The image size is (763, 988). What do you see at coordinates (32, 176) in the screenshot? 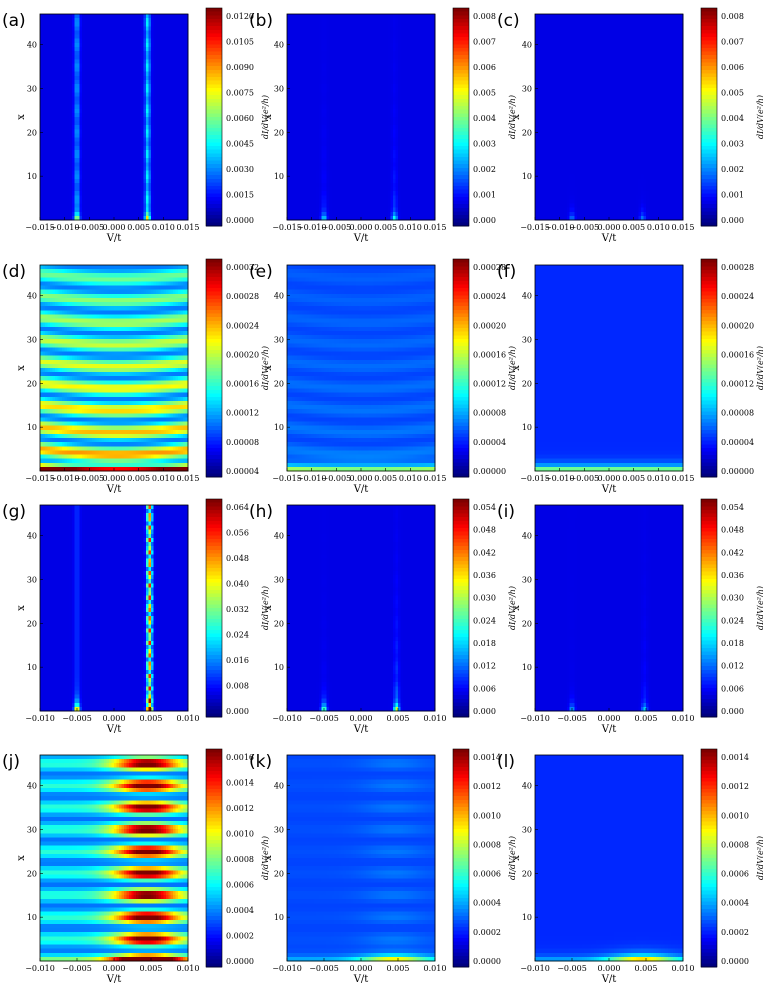
I see `y-tick-label: 10` at bounding box center [32, 176].